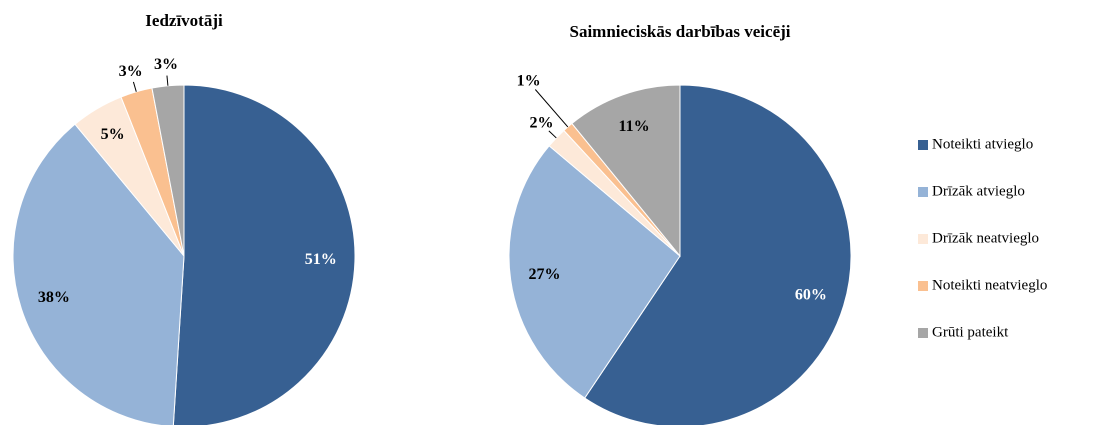 Image resolution: width=1110 pixels, height=425 pixels. Describe the element at coordinates (545, 274) in the screenshot. I see `data-label: 27%` at that location.